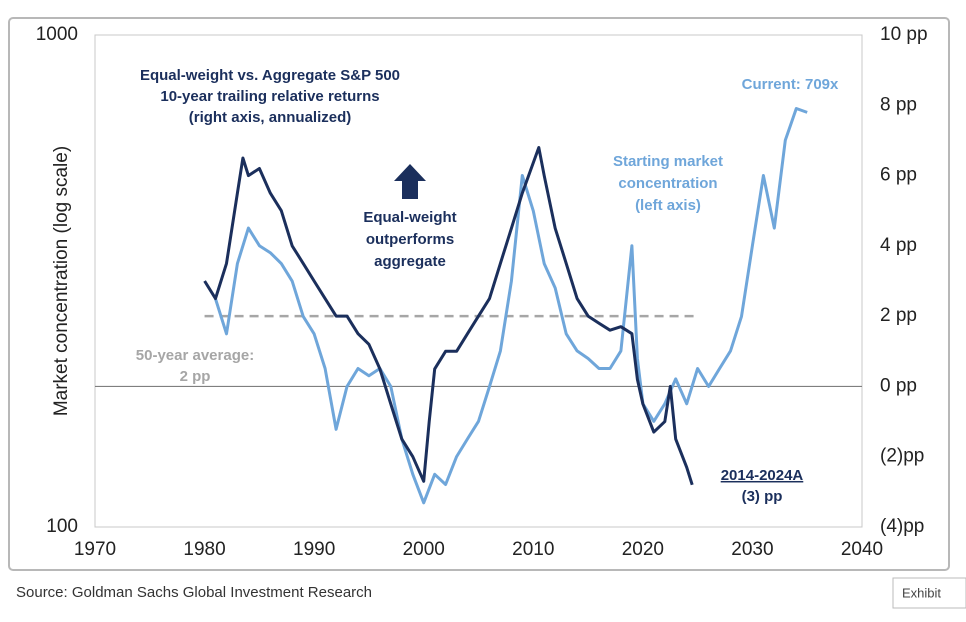  Describe the element at coordinates (270, 75) in the screenshot. I see `annotation: Equal-weight vs. Aggregate S&P 500` at that location.